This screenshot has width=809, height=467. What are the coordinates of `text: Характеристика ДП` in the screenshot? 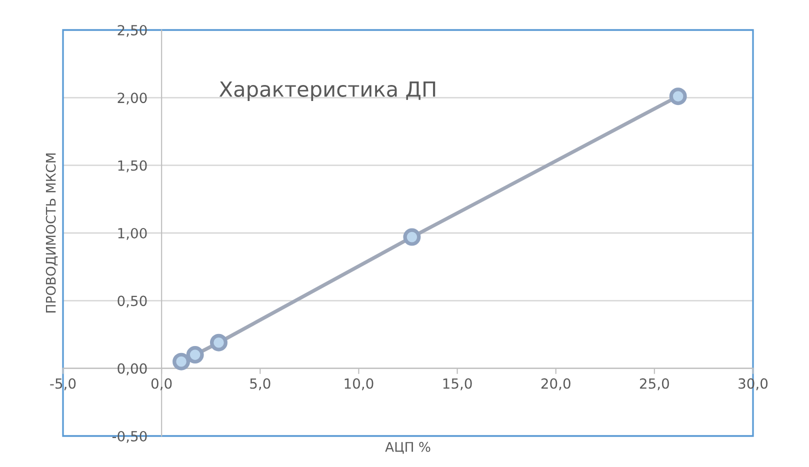 It's located at (327, 91).